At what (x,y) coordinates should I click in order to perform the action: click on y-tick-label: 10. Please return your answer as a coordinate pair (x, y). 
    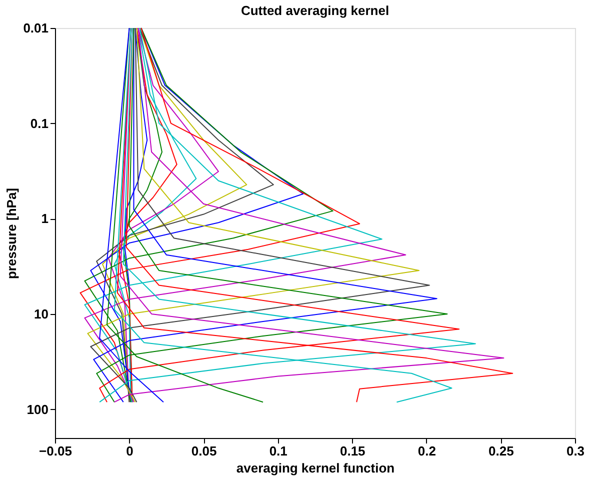
    Looking at the image, I should click on (41, 314).